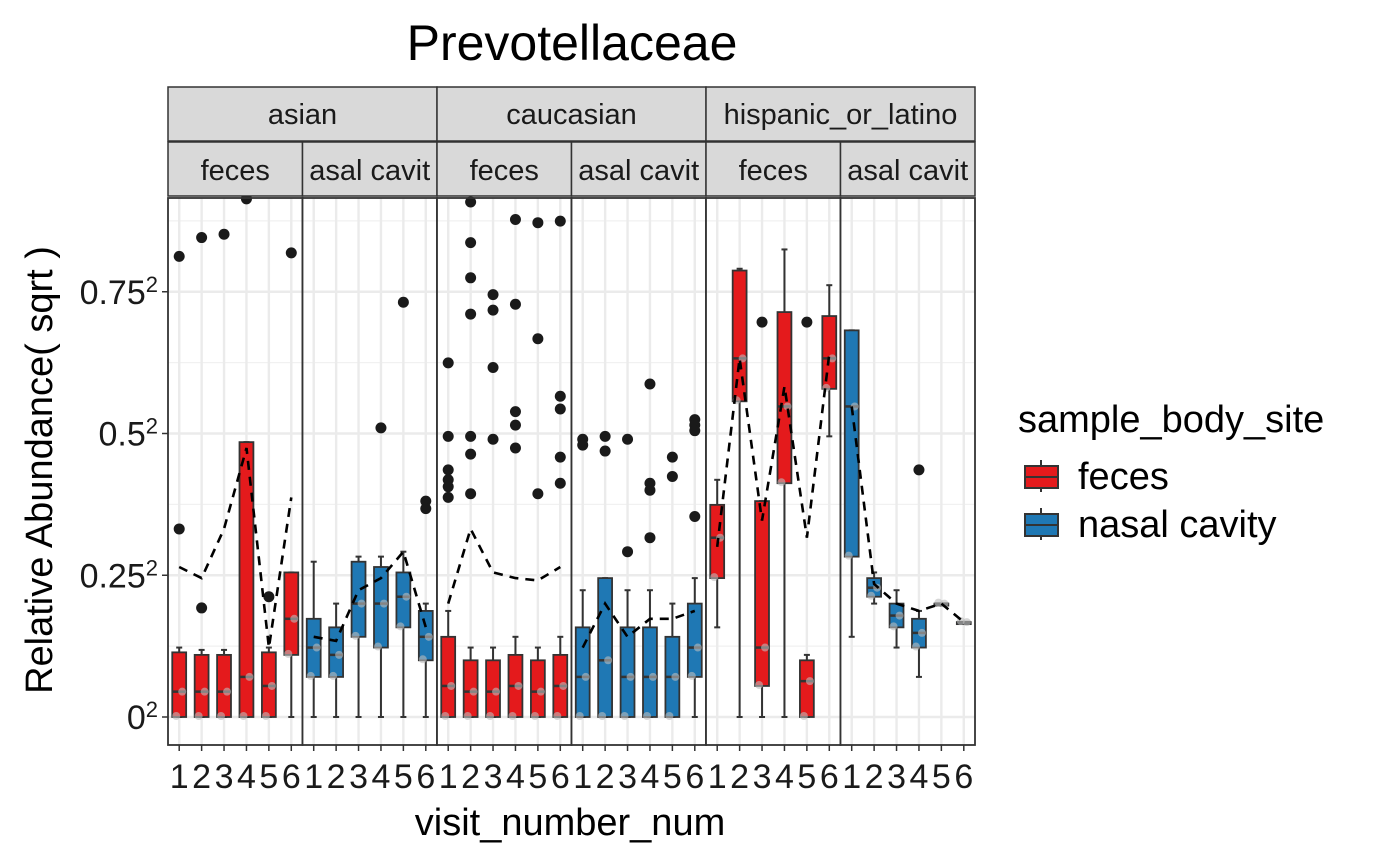  What do you see at coordinates (142, 717) in the screenshot?
I see `y-tick-label: 02` at bounding box center [142, 717].